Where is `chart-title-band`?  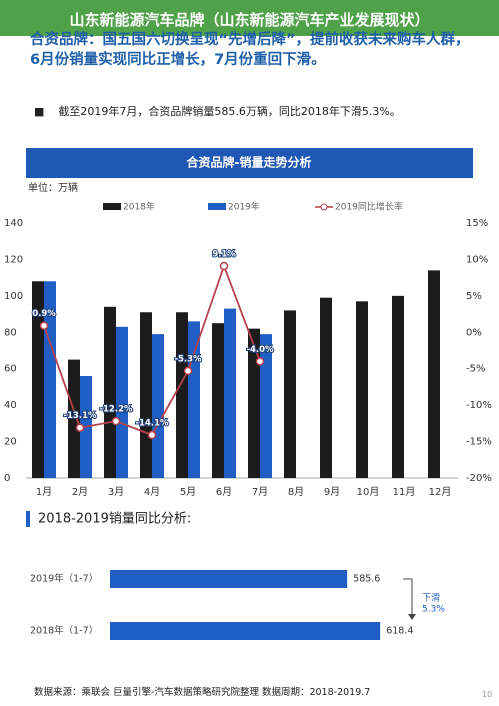 chart-title-band is located at coordinates (249, 163).